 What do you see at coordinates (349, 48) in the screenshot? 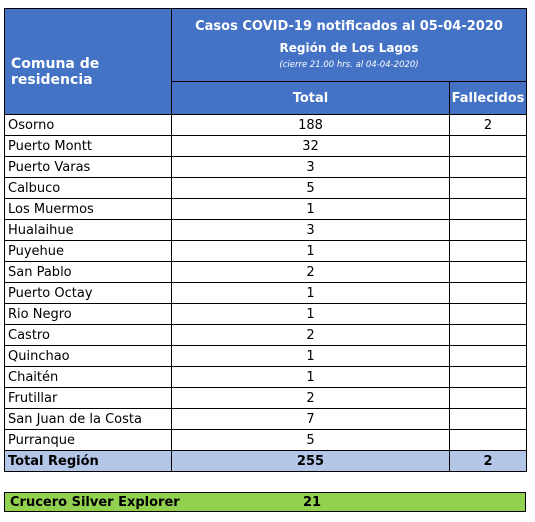
I see `title-line-2: Región de Los Lagos` at bounding box center [349, 48].